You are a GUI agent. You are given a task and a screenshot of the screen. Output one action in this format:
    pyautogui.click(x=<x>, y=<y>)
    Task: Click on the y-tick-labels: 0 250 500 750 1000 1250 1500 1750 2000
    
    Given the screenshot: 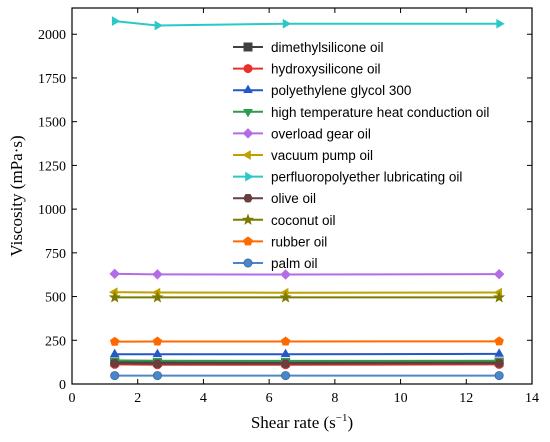 What is the action you would take?
    pyautogui.click(x=52, y=210)
    